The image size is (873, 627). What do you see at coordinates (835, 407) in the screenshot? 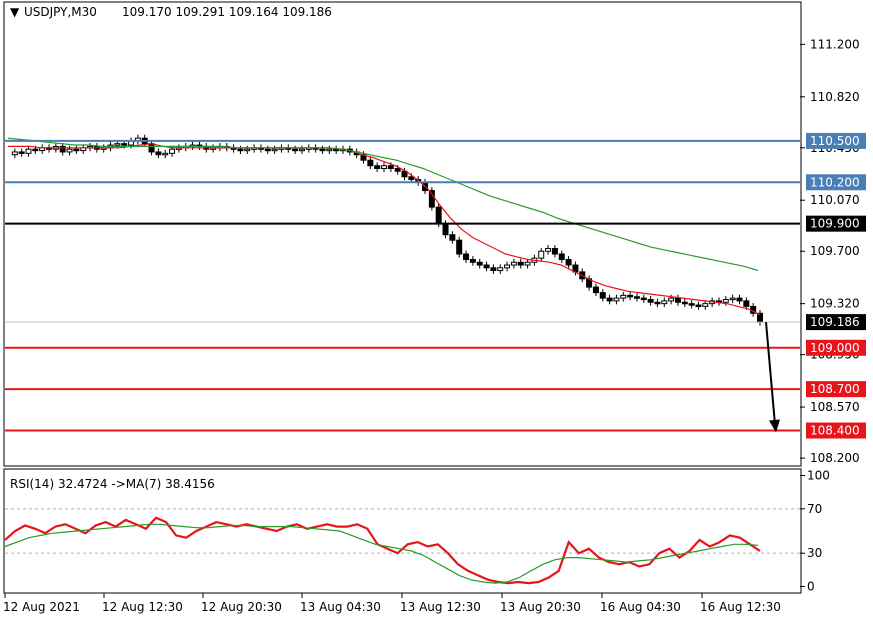
I see `price-tick-label: 108.570` at bounding box center [835, 407].